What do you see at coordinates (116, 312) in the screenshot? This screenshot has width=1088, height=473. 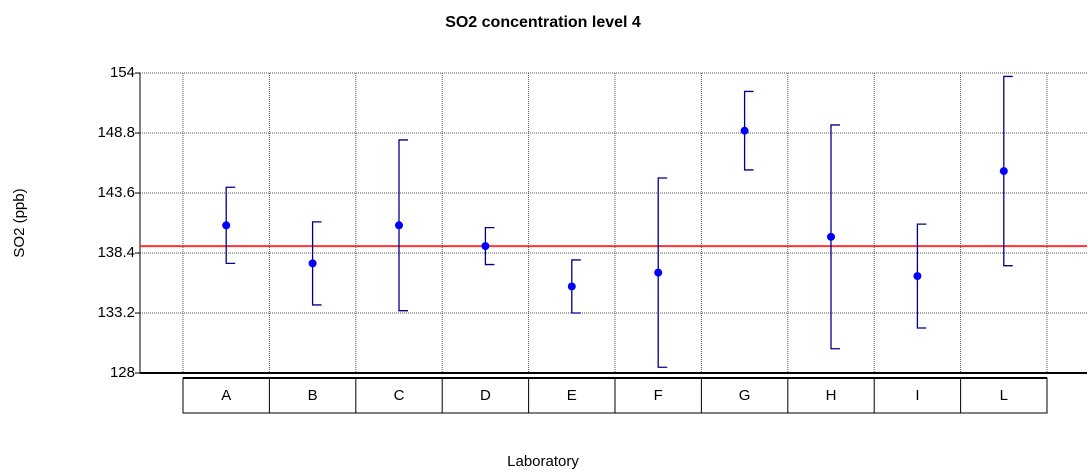 I see `y-tick-label: 133.2` at bounding box center [116, 312].